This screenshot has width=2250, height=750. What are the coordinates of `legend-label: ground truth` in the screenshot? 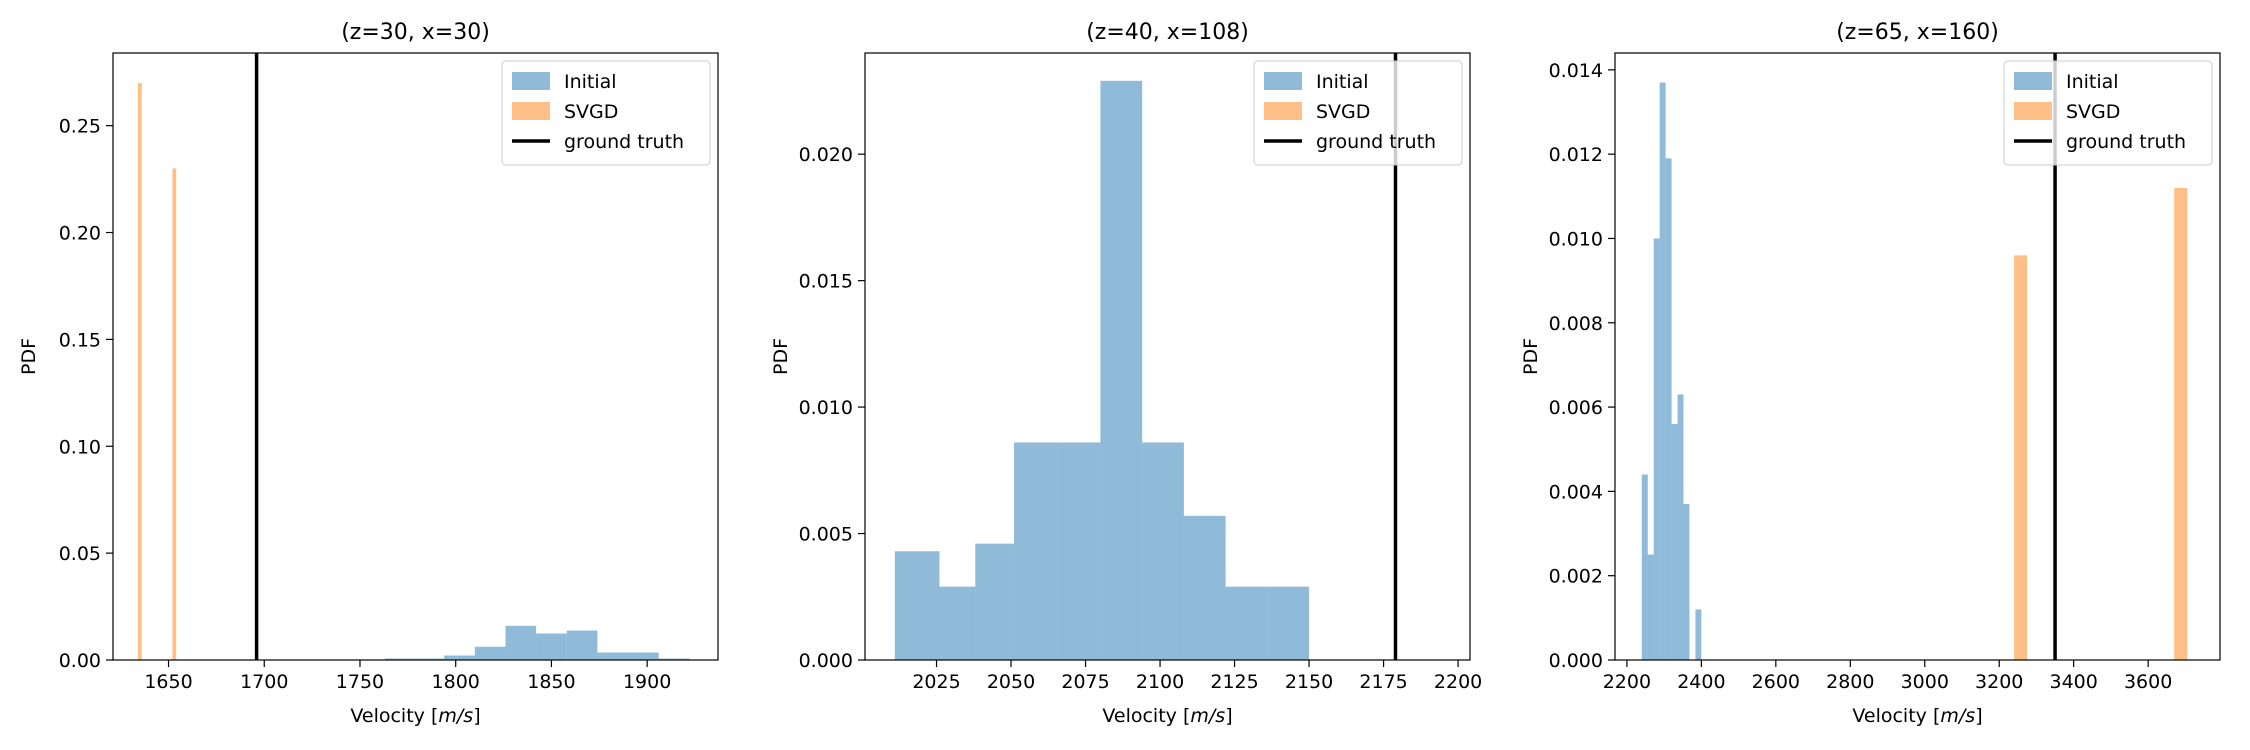 It's located at (624, 142).